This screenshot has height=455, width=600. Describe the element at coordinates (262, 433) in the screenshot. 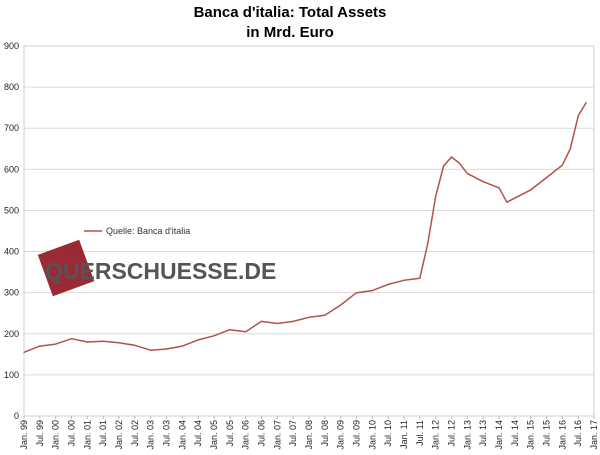

I see `x-tick-label: Jul. 06` at that location.